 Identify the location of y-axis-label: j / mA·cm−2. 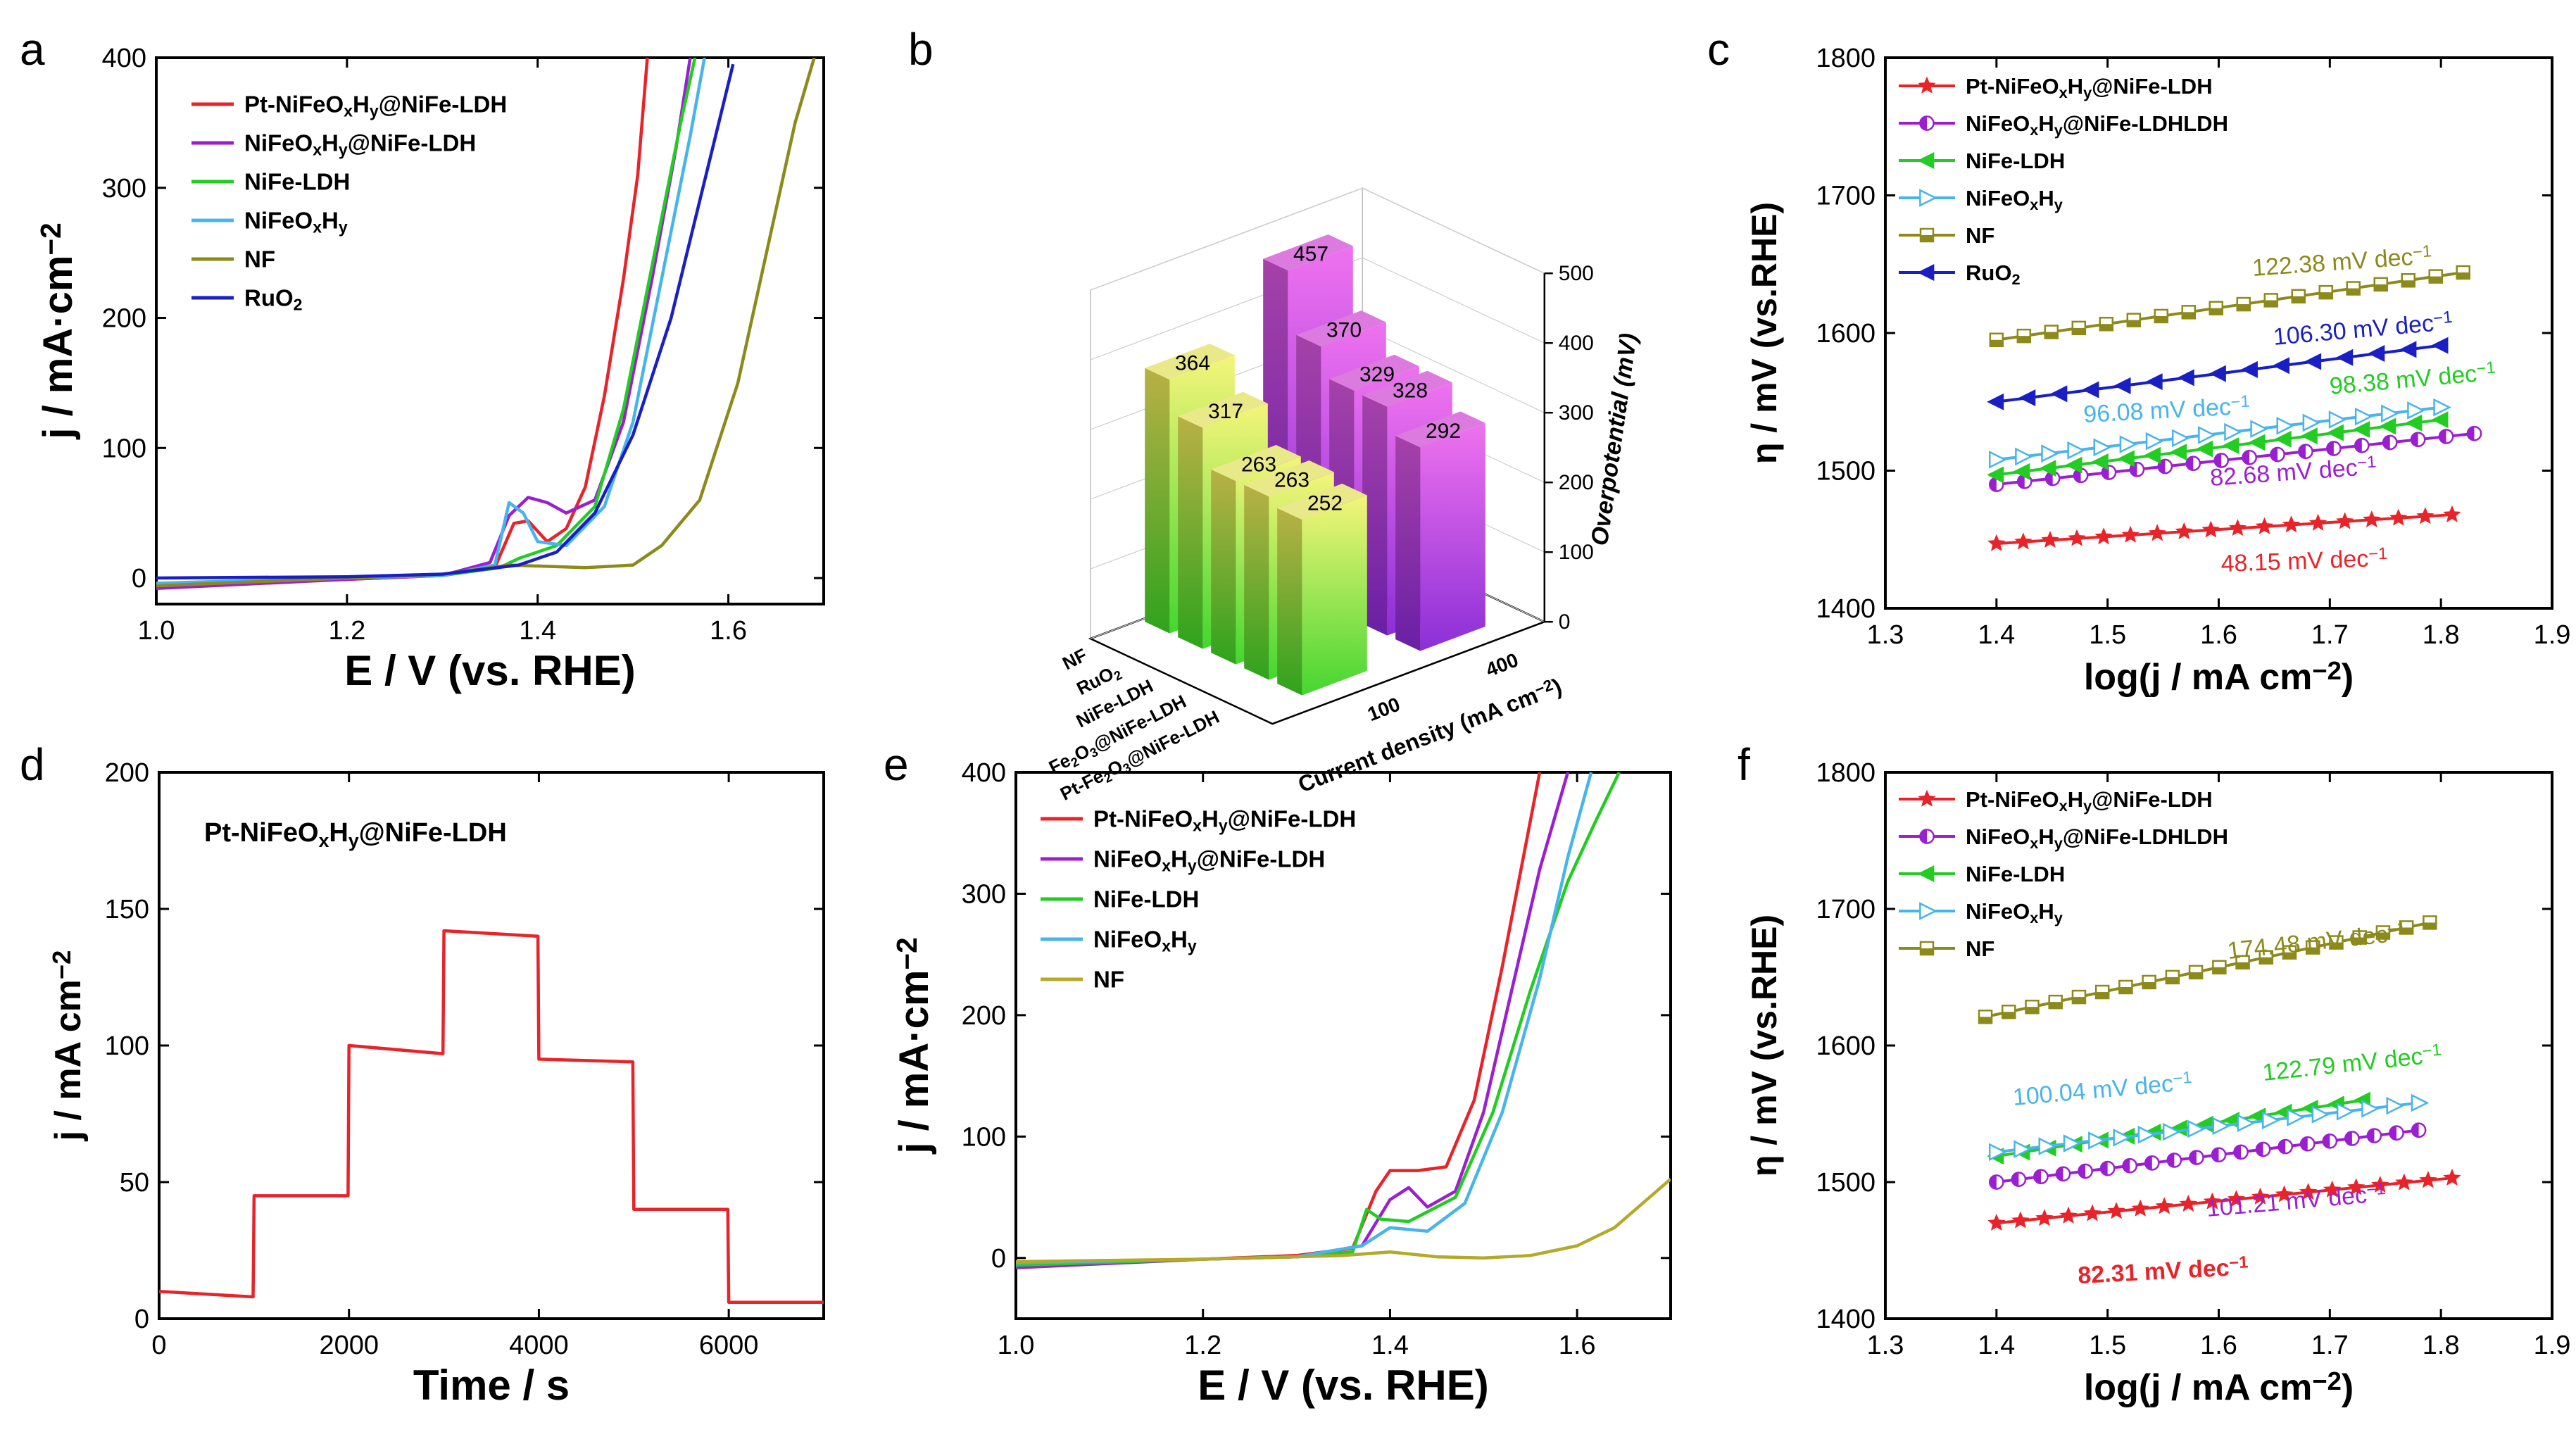
(914, 1045).